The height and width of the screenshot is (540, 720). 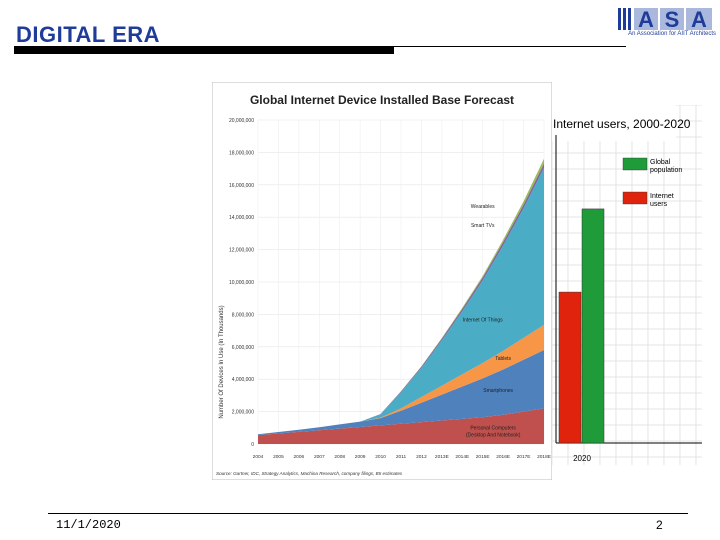 What do you see at coordinates (241, 121) in the screenshot?
I see `area-ytick-label: 20,000,000` at bounding box center [241, 121].